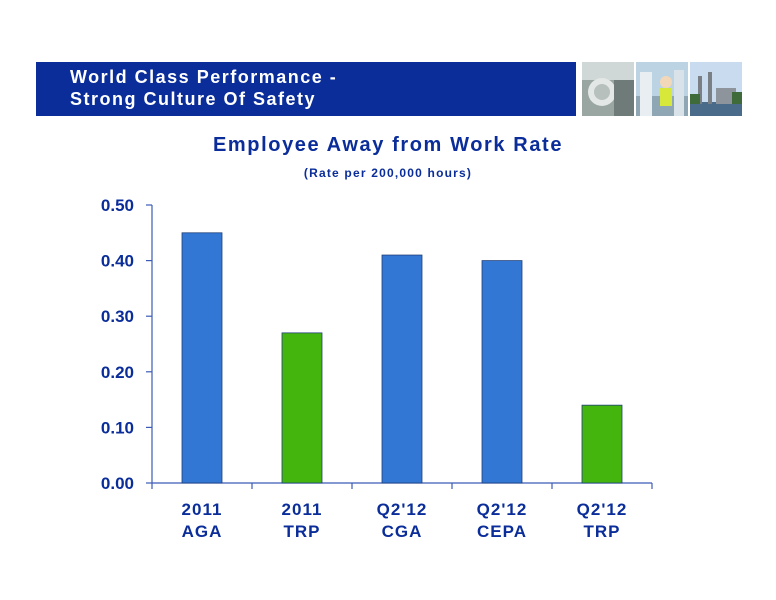 Image resolution: width=776 pixels, height=600 pixels. Describe the element at coordinates (117, 205) in the screenshot. I see `y-tick-label: 0.50` at that location.